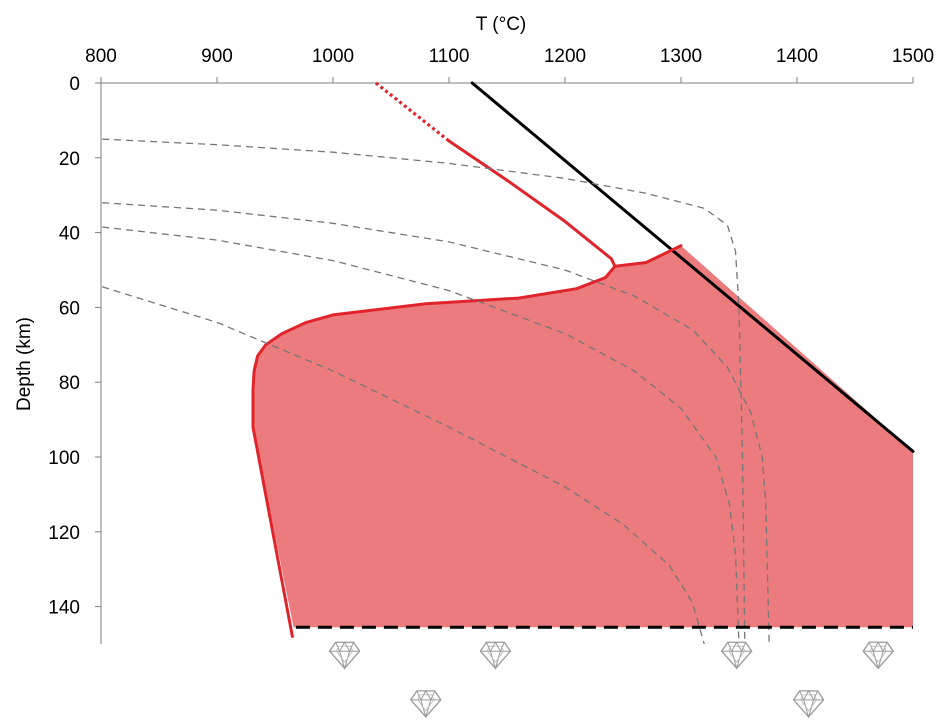 The height and width of the screenshot is (728, 941). I want to click on y-tick-label: 20, so click(69, 159).